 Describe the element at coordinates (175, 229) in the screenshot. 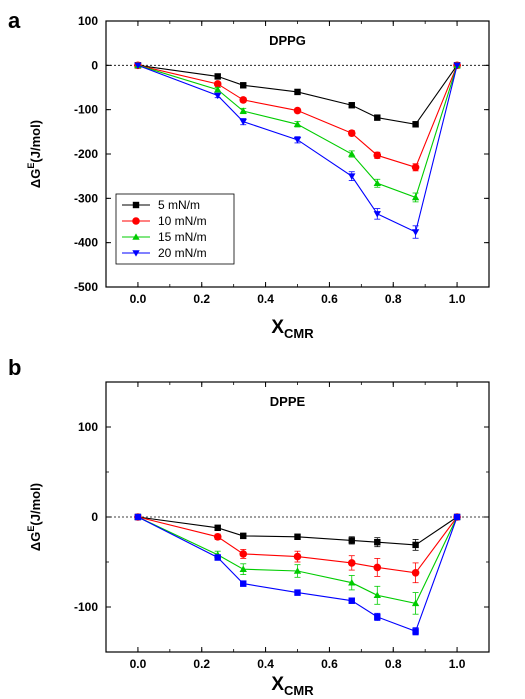

I see `legend: 5 mN/m 10 mN/m 15 mN/m 20 mN/m` at that location.